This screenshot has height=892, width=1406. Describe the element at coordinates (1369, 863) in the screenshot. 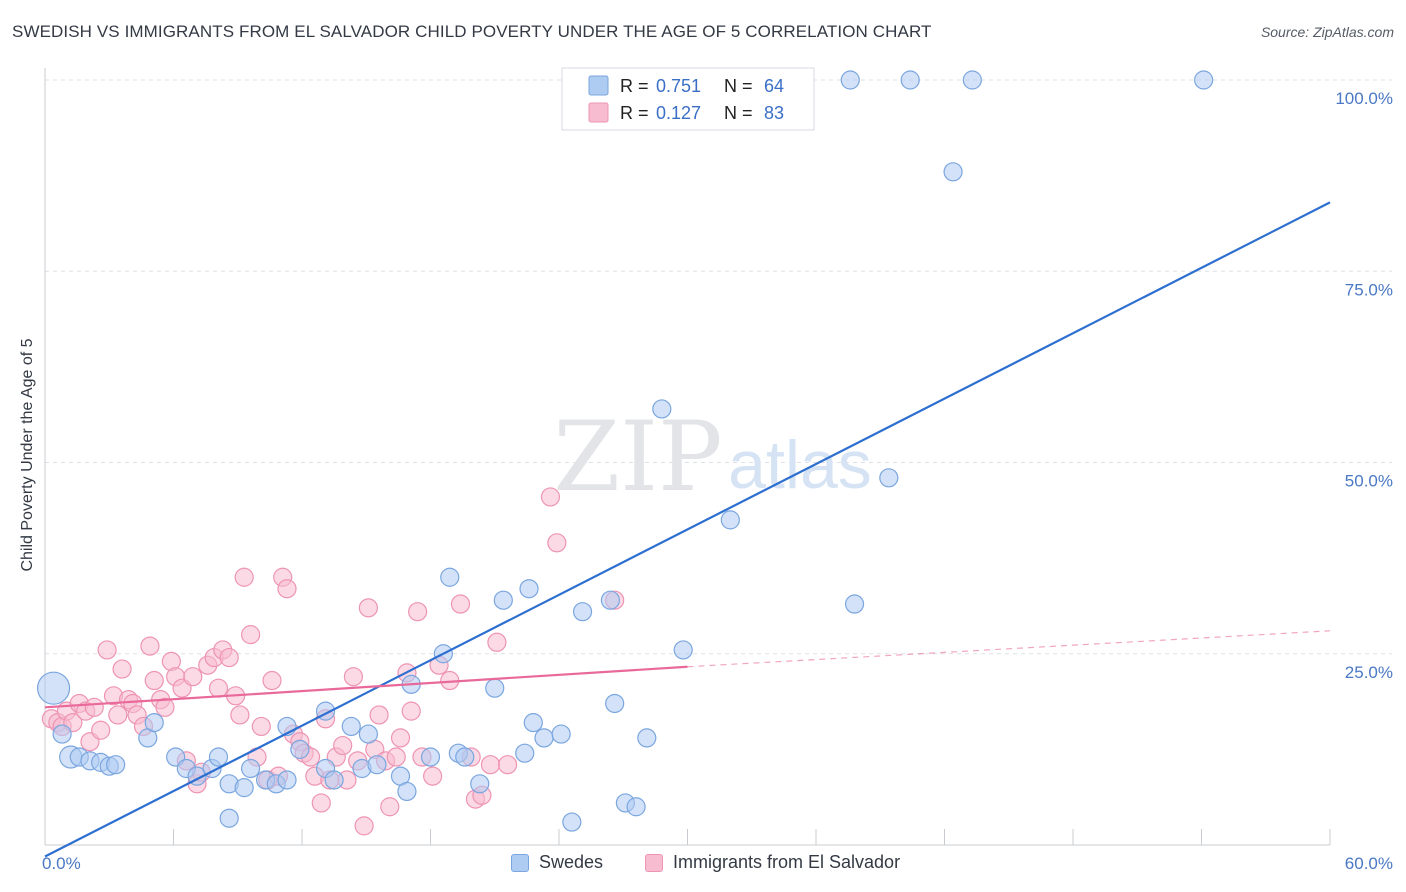

I see `x-tick-label: 60.0%` at that location.